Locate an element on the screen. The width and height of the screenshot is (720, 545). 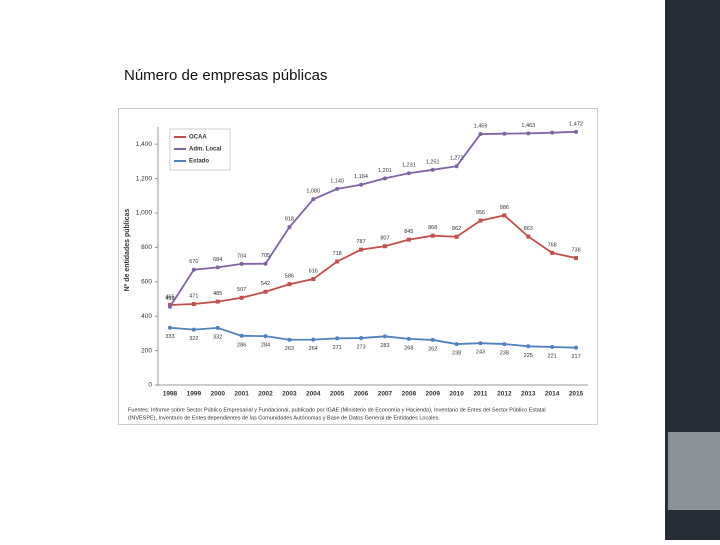
value-label: 862 is located at coordinates (456, 229).